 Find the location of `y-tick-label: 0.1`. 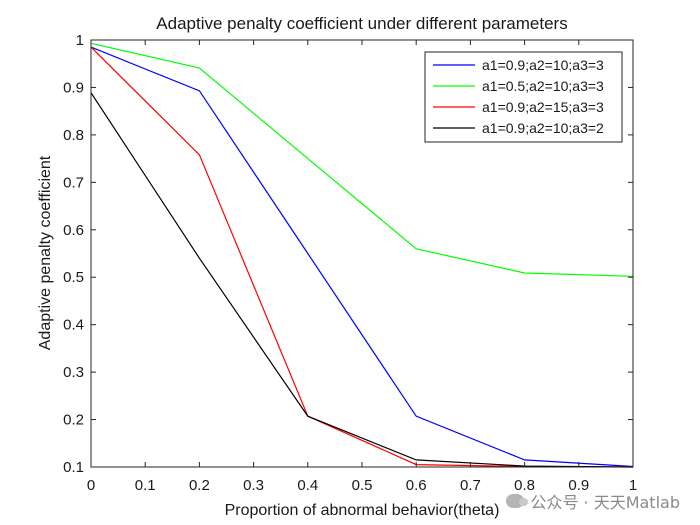

y-tick-label: 0.1 is located at coordinates (73, 467).